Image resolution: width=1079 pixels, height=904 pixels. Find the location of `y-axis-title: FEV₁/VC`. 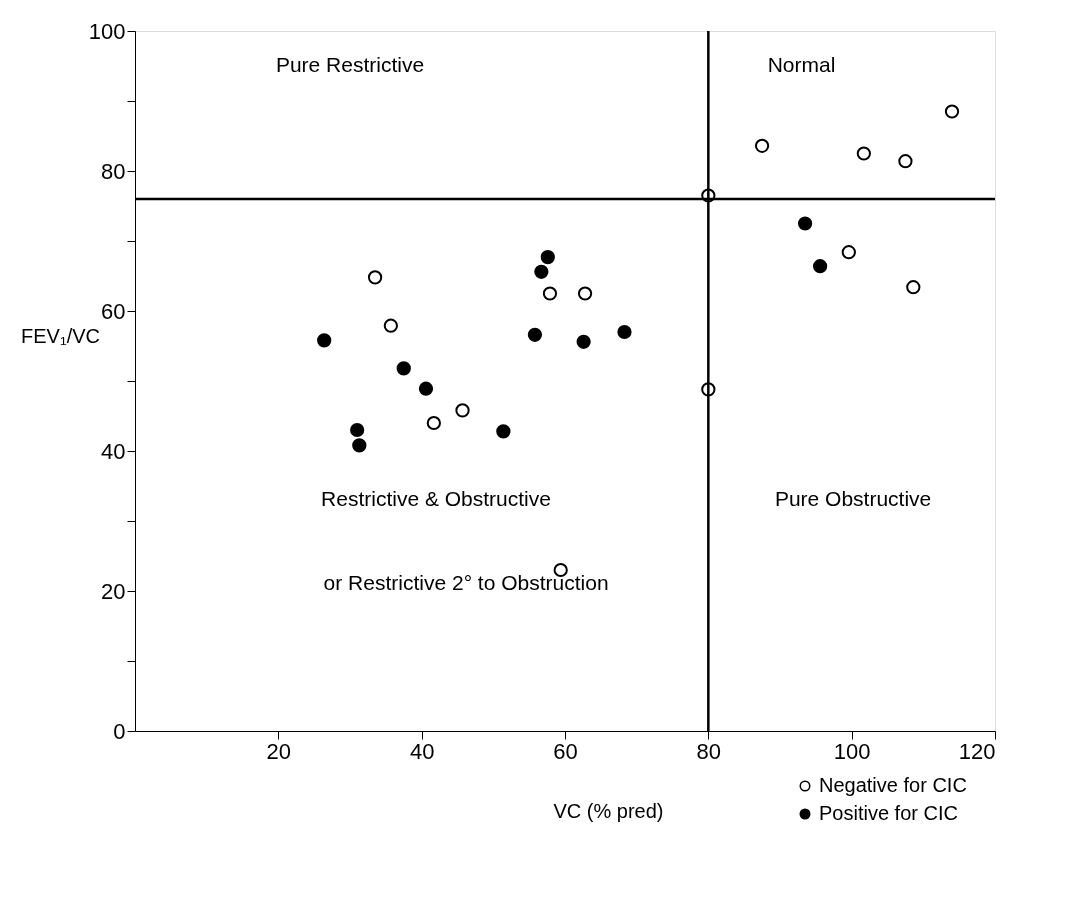

y-axis-title: FEV₁/VC is located at coordinates (60, 335).